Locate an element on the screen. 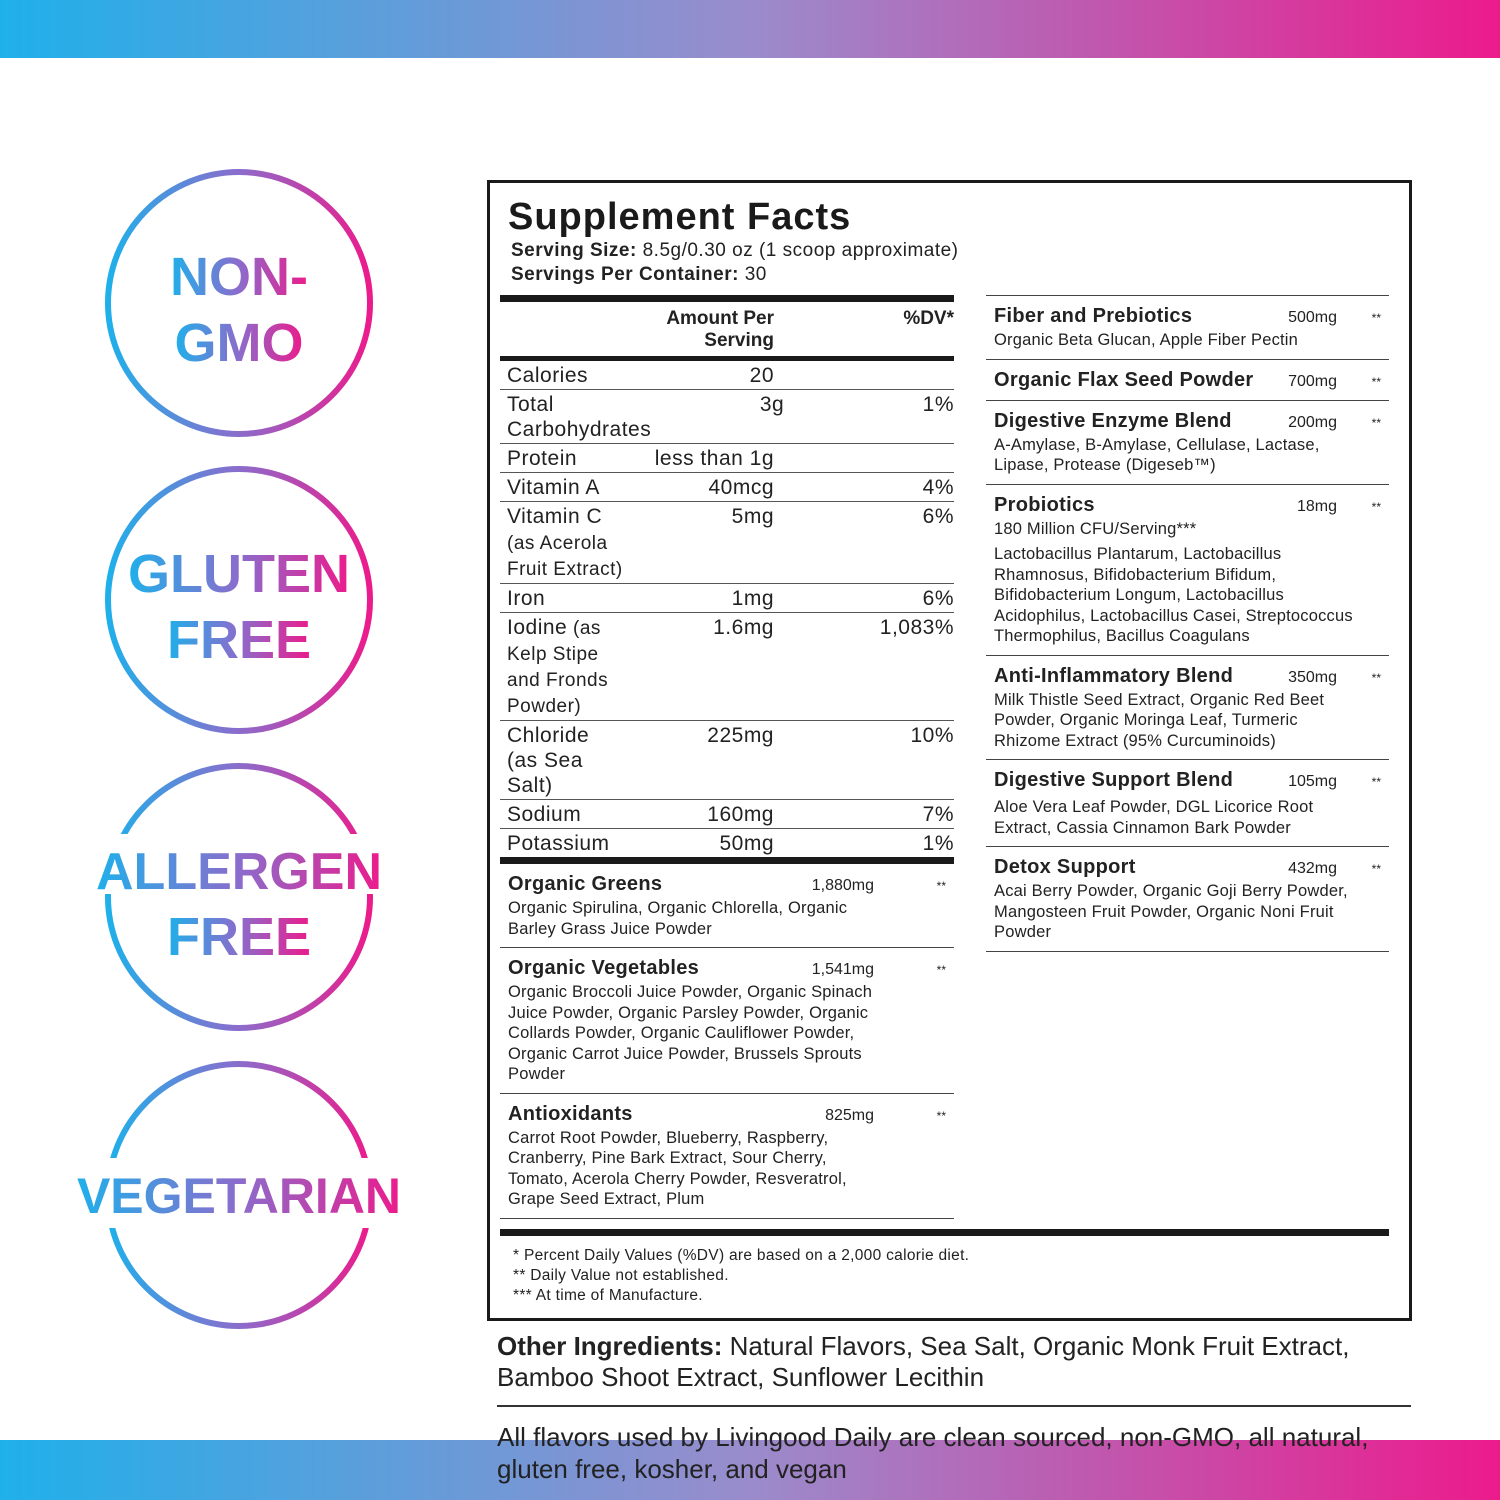 The image size is (1500, 1500). blend-title: Fiber and Prebiotics is located at coordinates (1093, 316).